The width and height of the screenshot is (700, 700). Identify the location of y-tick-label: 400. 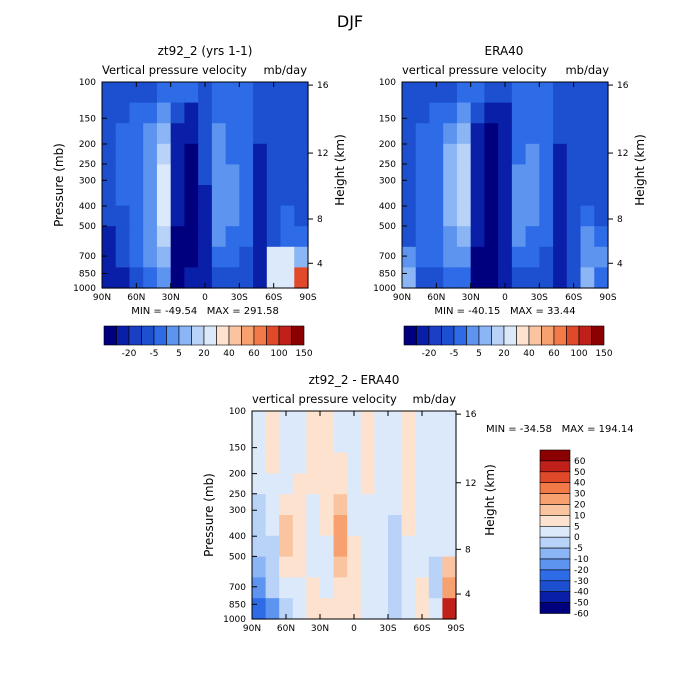
(237, 537).